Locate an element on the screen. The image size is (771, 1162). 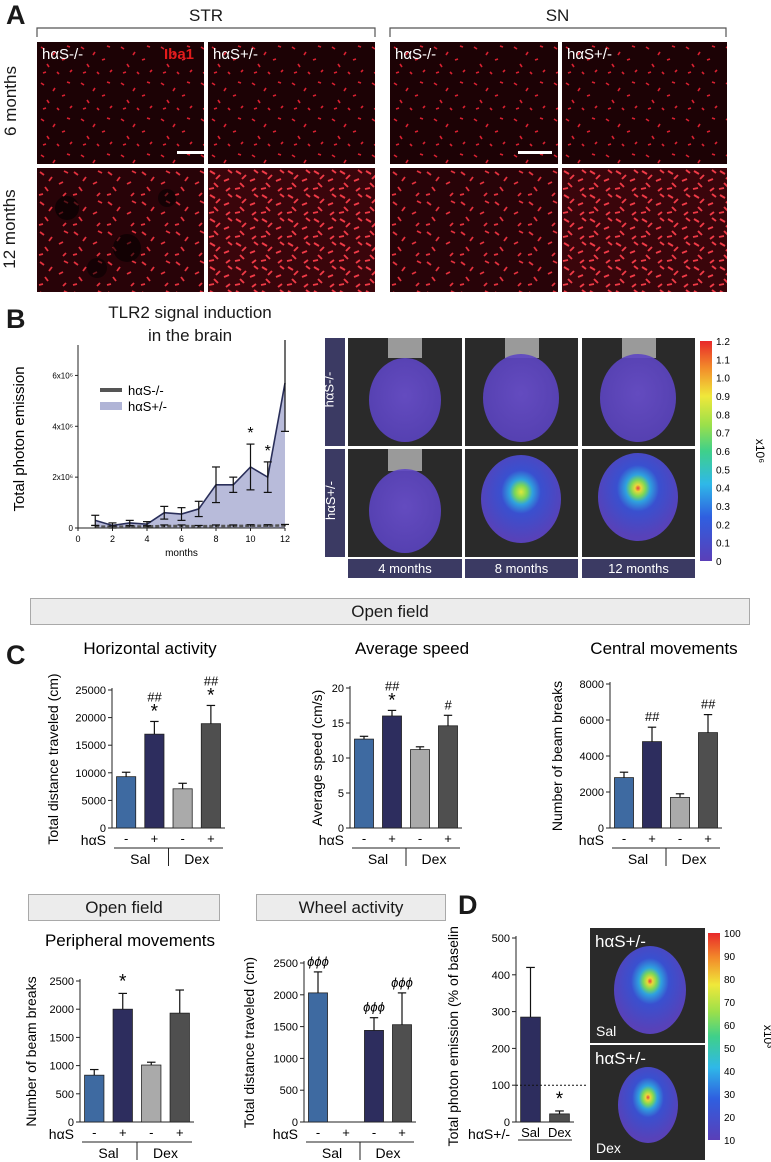
colorbar-tick-label: 0 is located at coordinates (719, 562).